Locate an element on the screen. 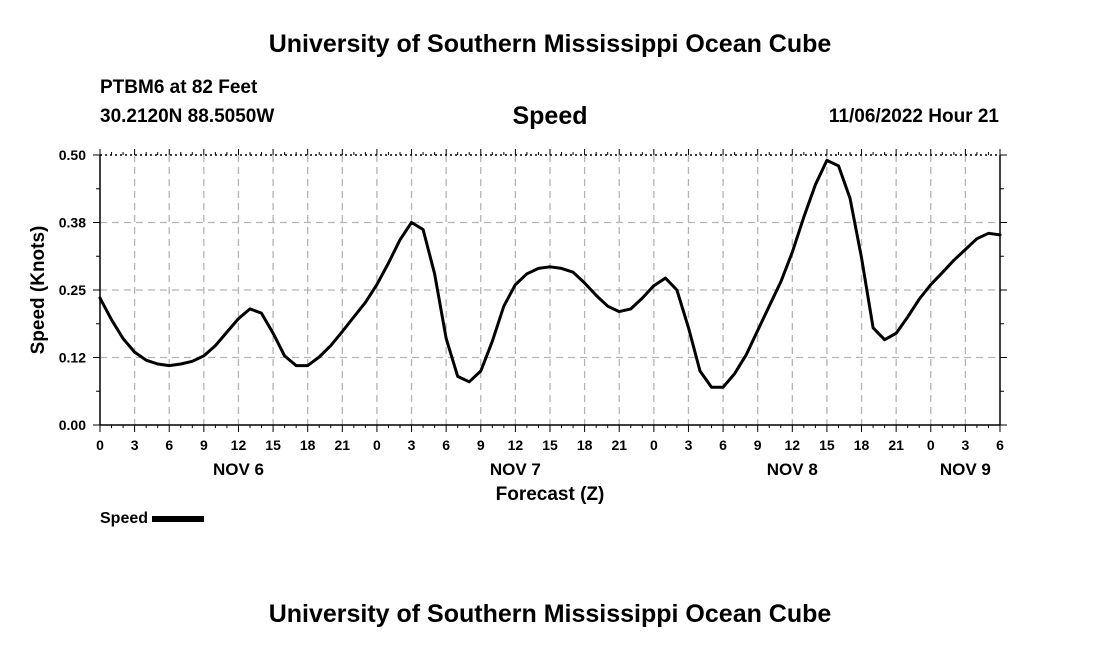  legend-swatch is located at coordinates (178, 518).